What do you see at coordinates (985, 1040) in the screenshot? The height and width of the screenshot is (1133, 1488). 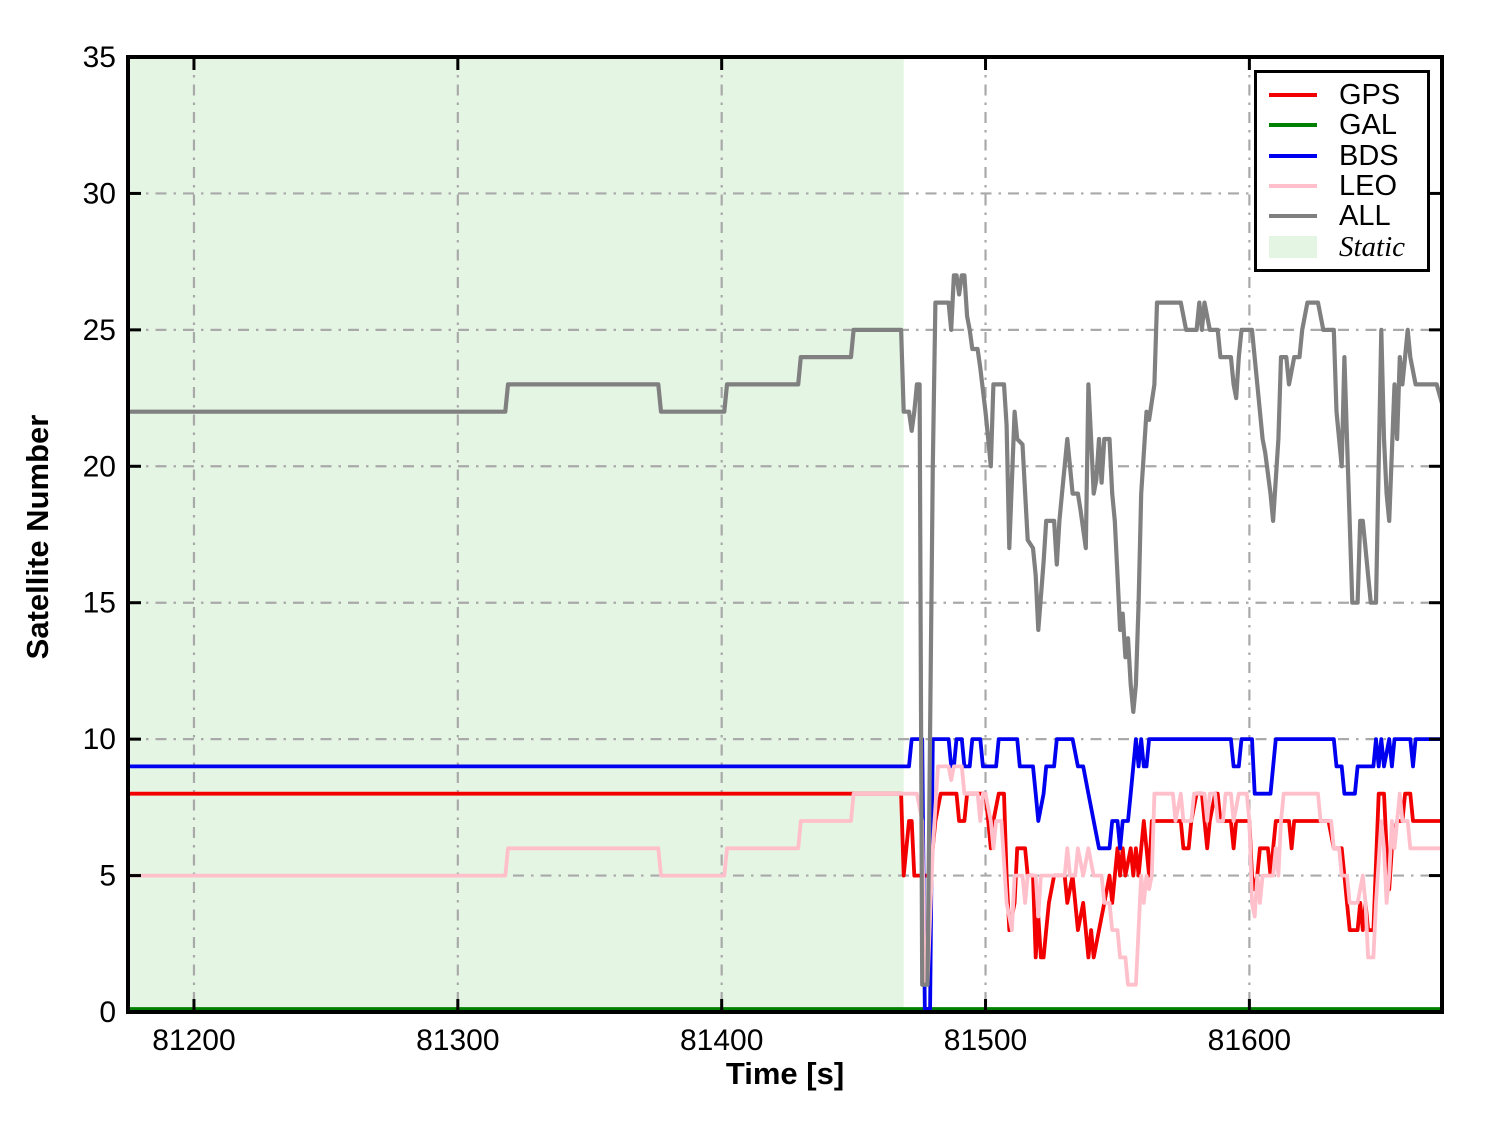 I see `x-tick-label: 81500` at bounding box center [985, 1040].